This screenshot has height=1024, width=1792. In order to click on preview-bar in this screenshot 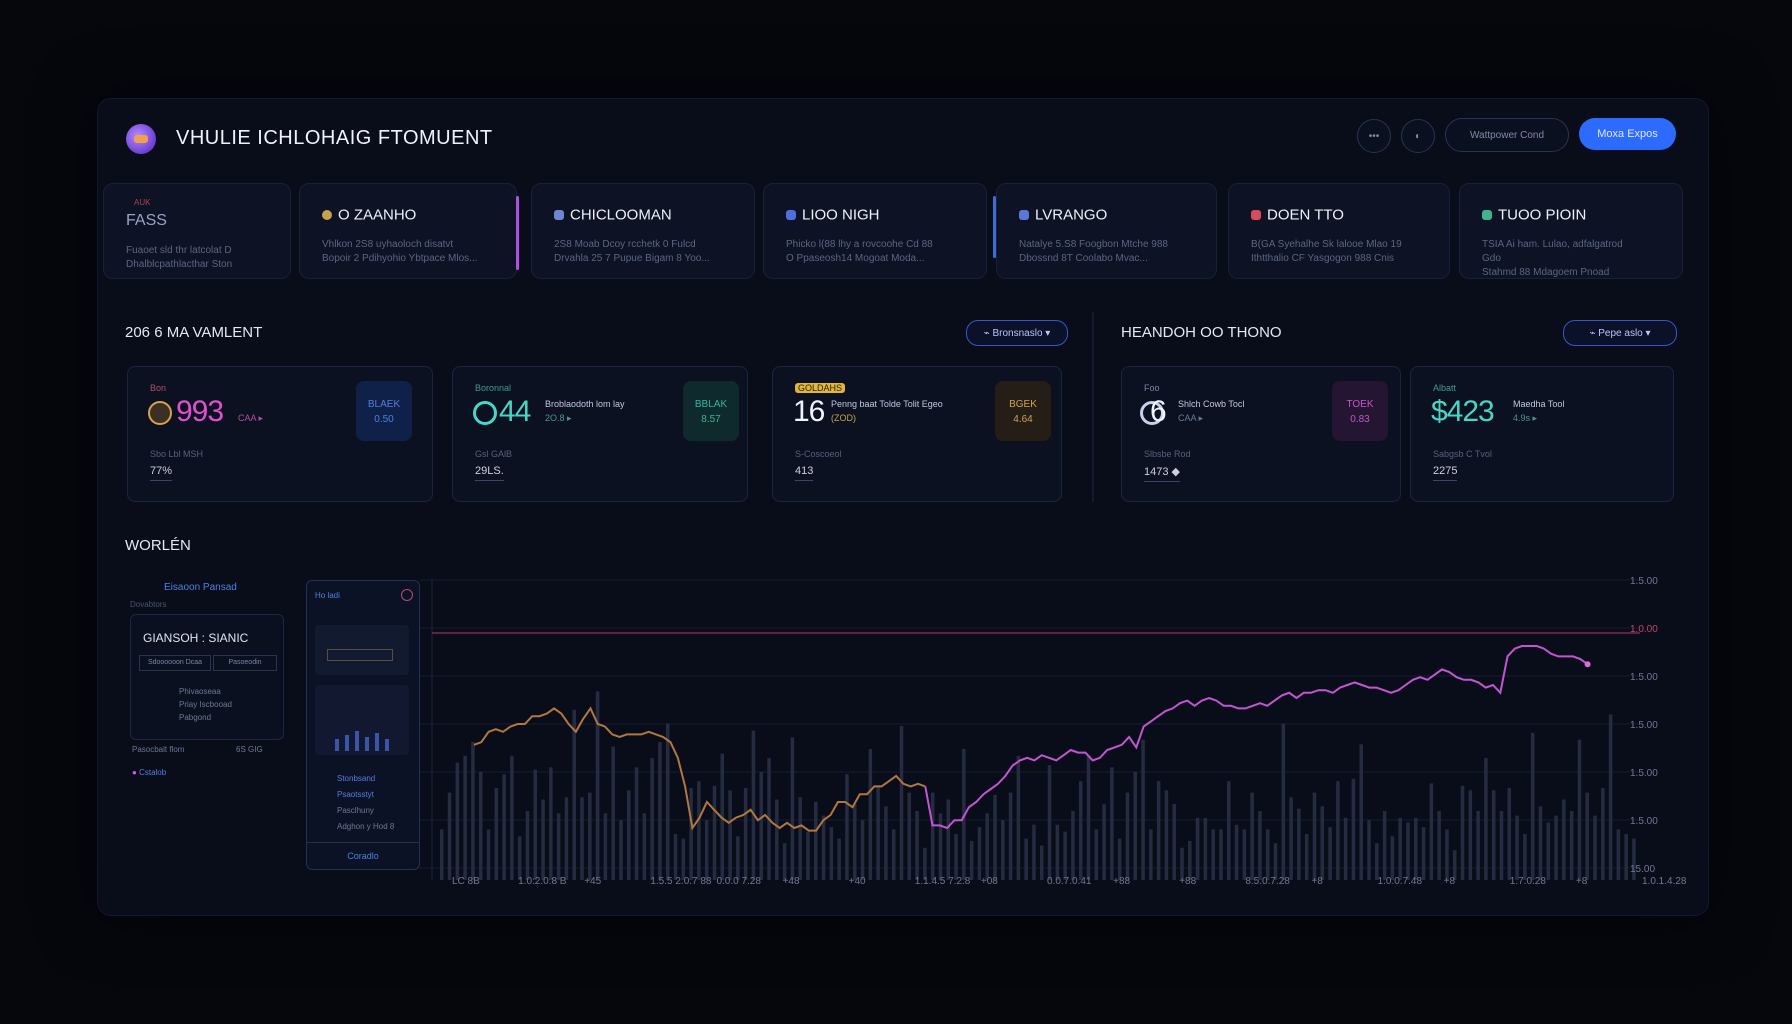, I will do `click(360, 655)`.